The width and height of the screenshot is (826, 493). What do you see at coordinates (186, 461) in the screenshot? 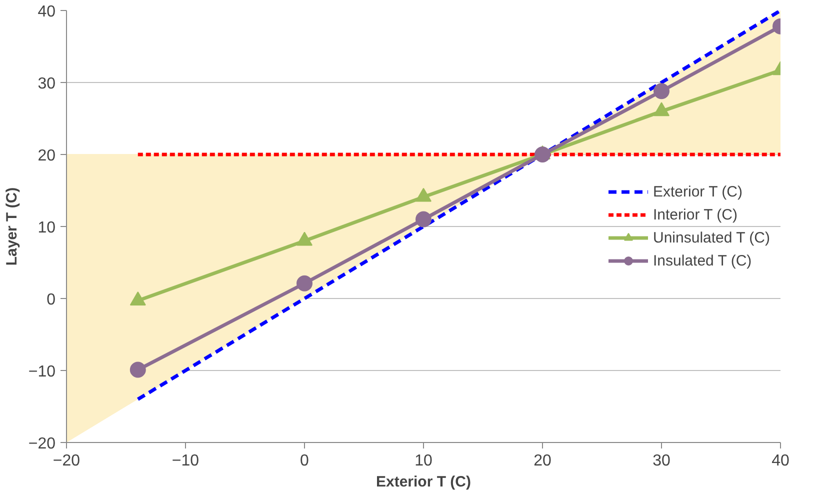
I see `x-tick-label: −10` at bounding box center [186, 461].